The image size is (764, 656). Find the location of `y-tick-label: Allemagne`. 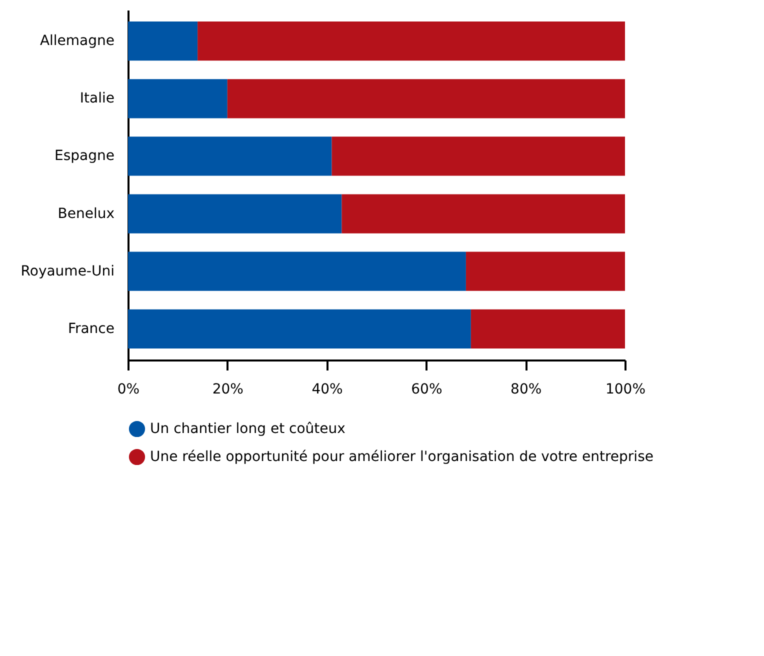

y-tick-label: Allemagne is located at coordinates (77, 41).